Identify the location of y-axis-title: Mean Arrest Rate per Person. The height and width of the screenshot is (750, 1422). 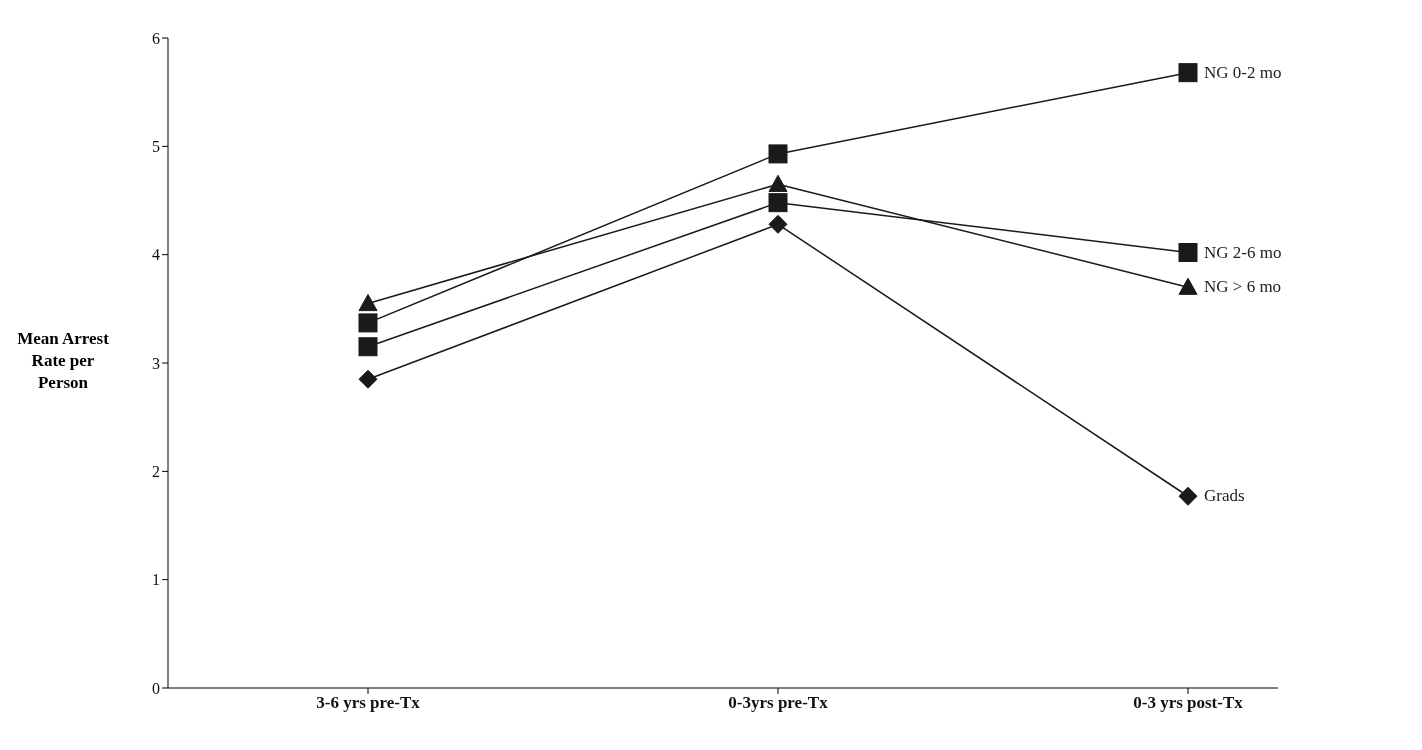
(63, 361).